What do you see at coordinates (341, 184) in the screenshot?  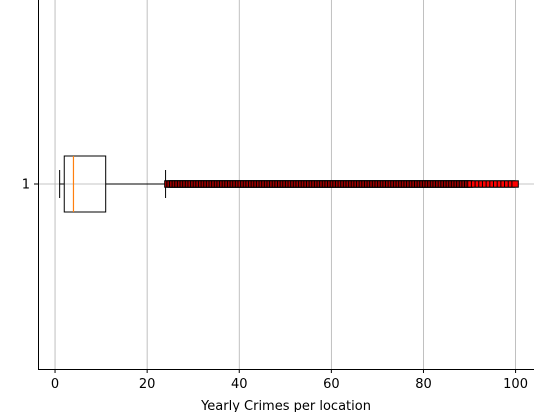 I see `outlier-markers` at bounding box center [341, 184].